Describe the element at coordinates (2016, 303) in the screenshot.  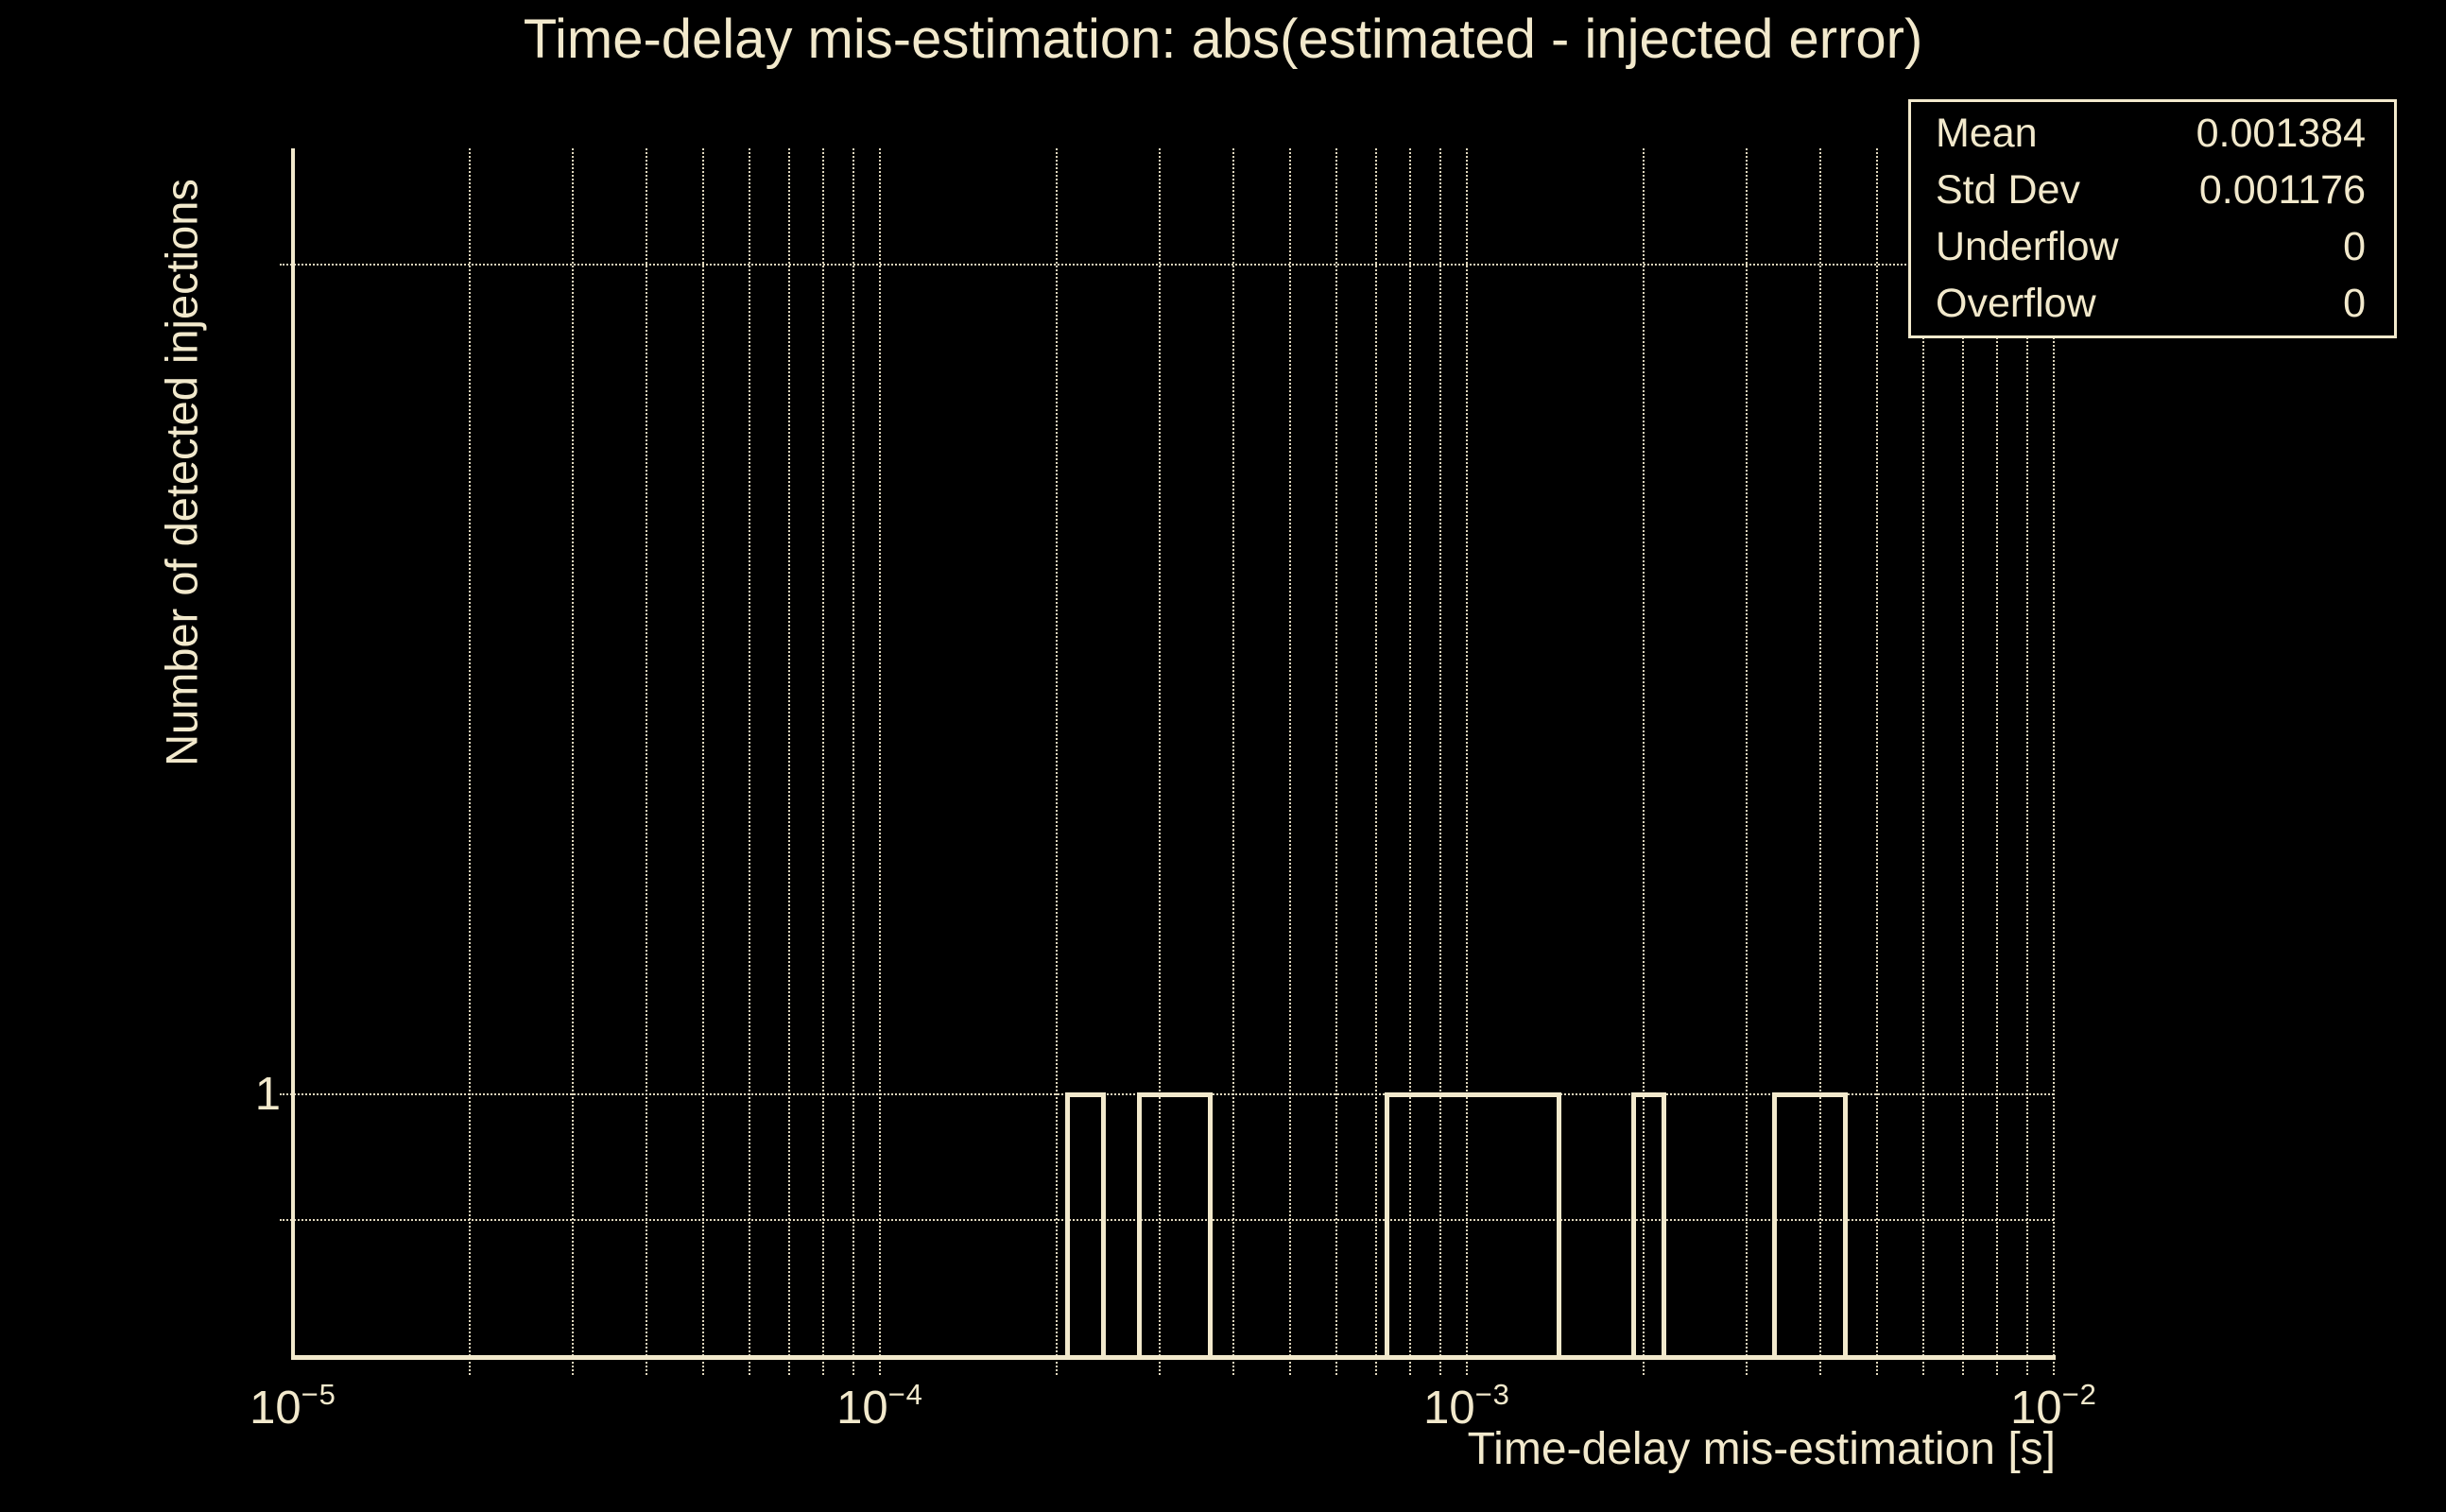
I see `stats-label: Overflow` at that location.